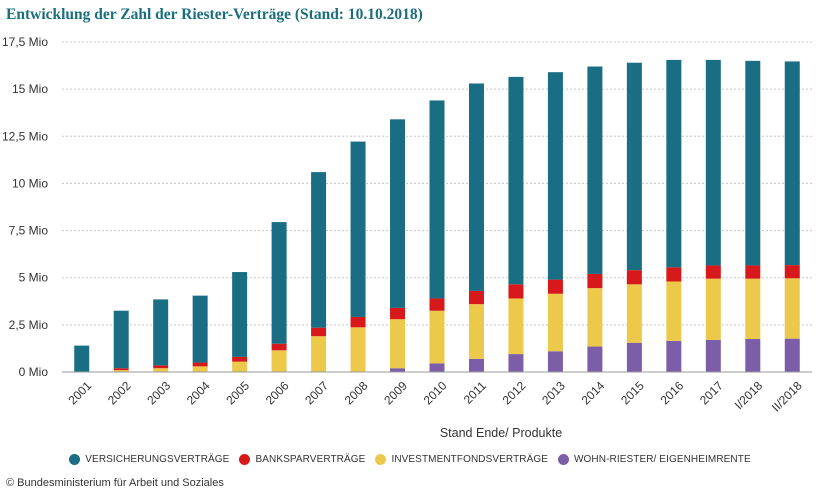 The image size is (820, 492). Describe the element at coordinates (514, 392) in the screenshot. I see `x-tick-label: 2012` at that location.